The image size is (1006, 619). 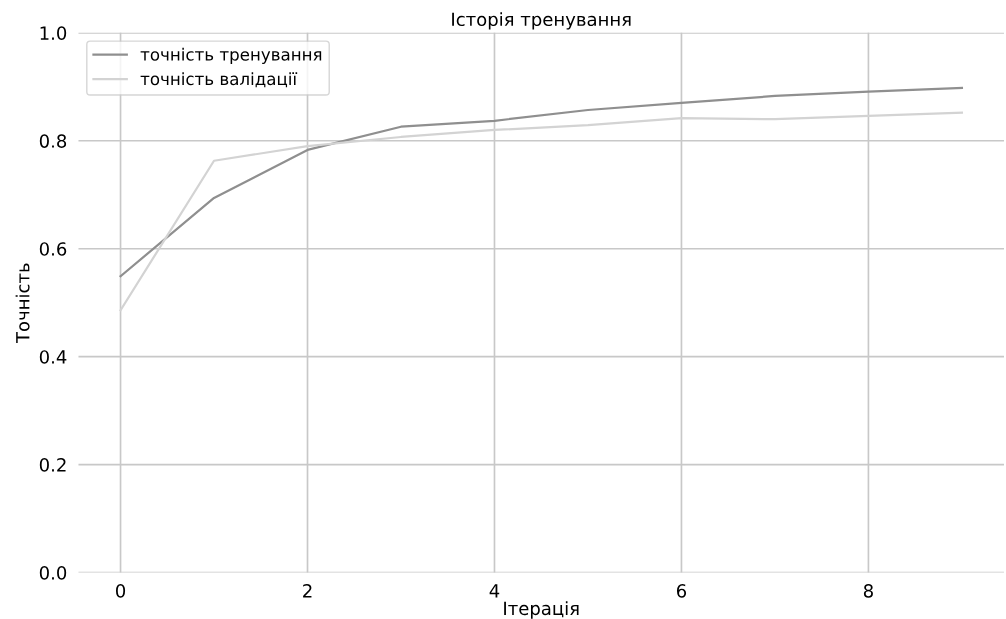 What do you see at coordinates (53, 357) in the screenshot?
I see `y-tick-label: 0.4` at bounding box center [53, 357].